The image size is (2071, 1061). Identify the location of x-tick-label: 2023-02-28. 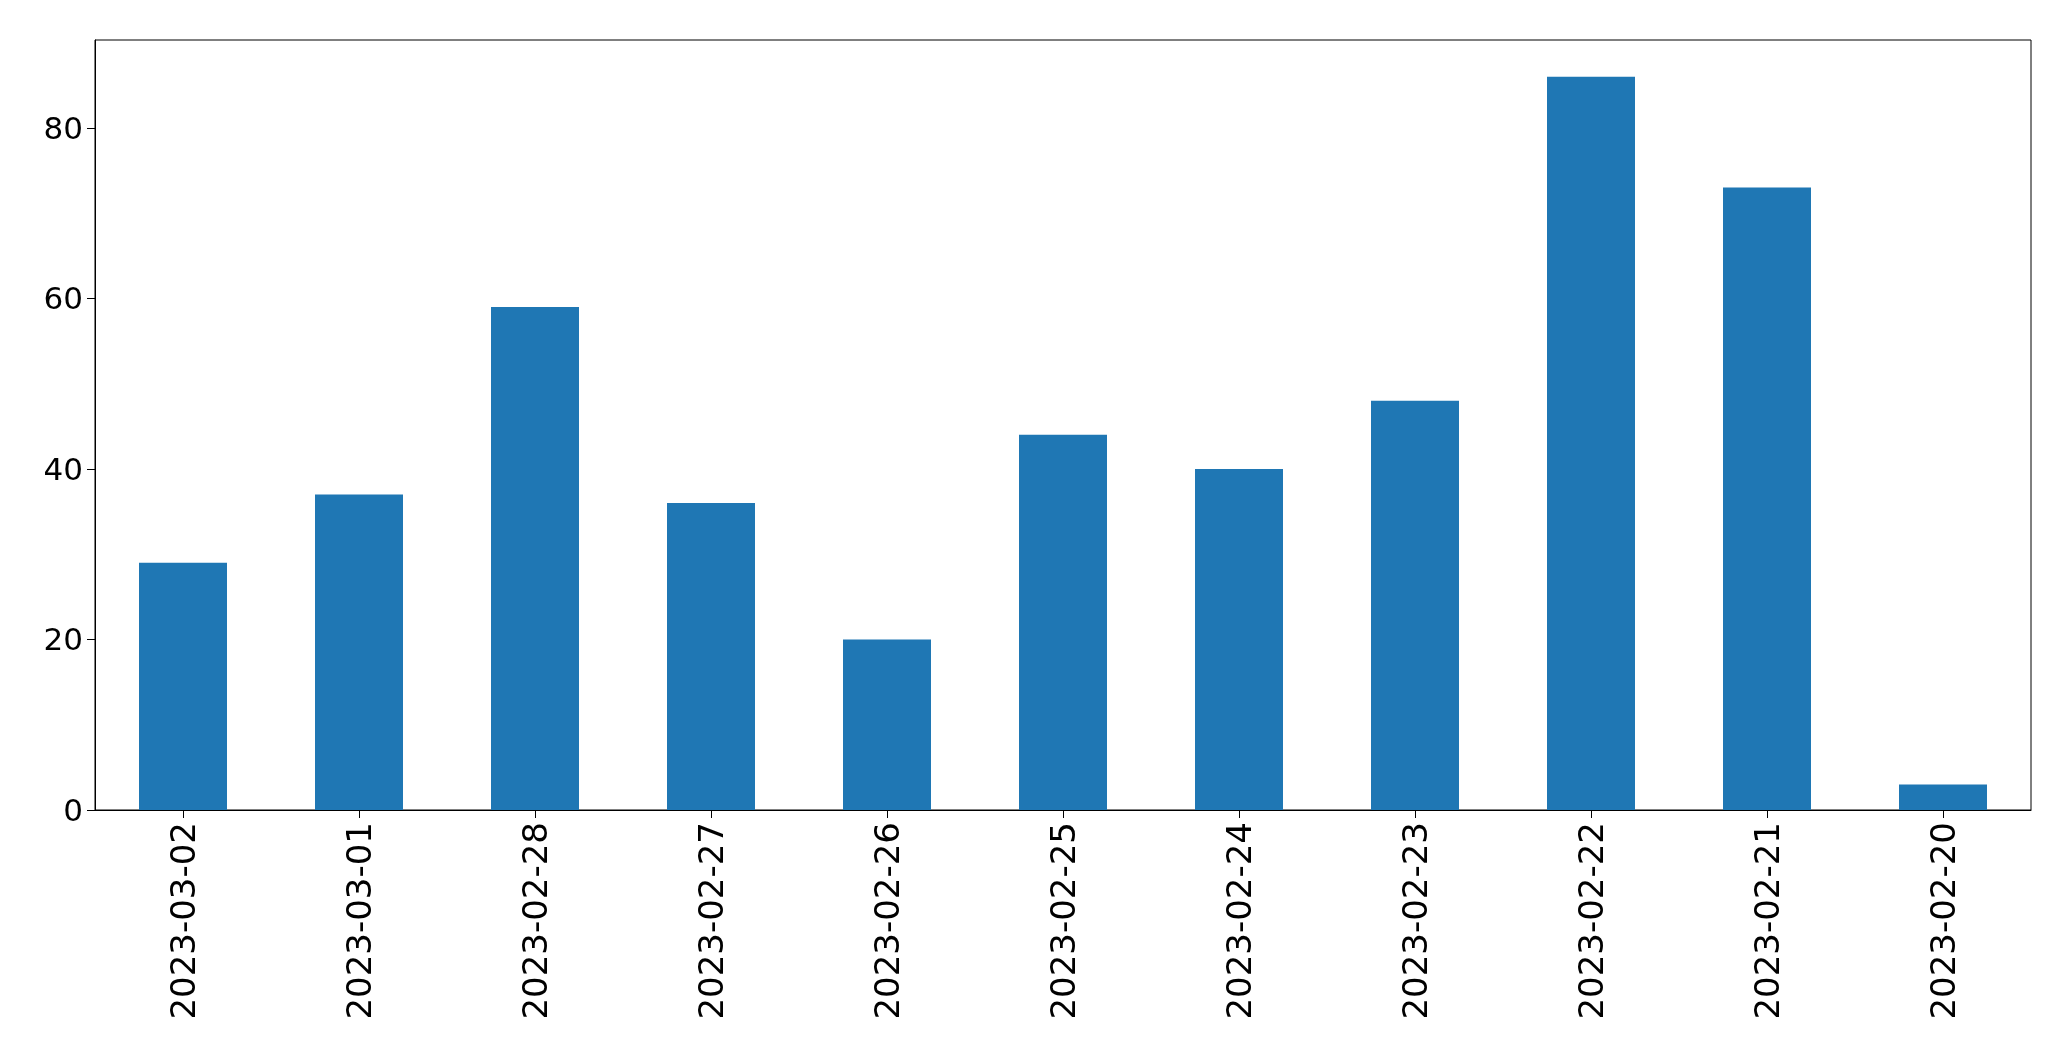
(535, 921).